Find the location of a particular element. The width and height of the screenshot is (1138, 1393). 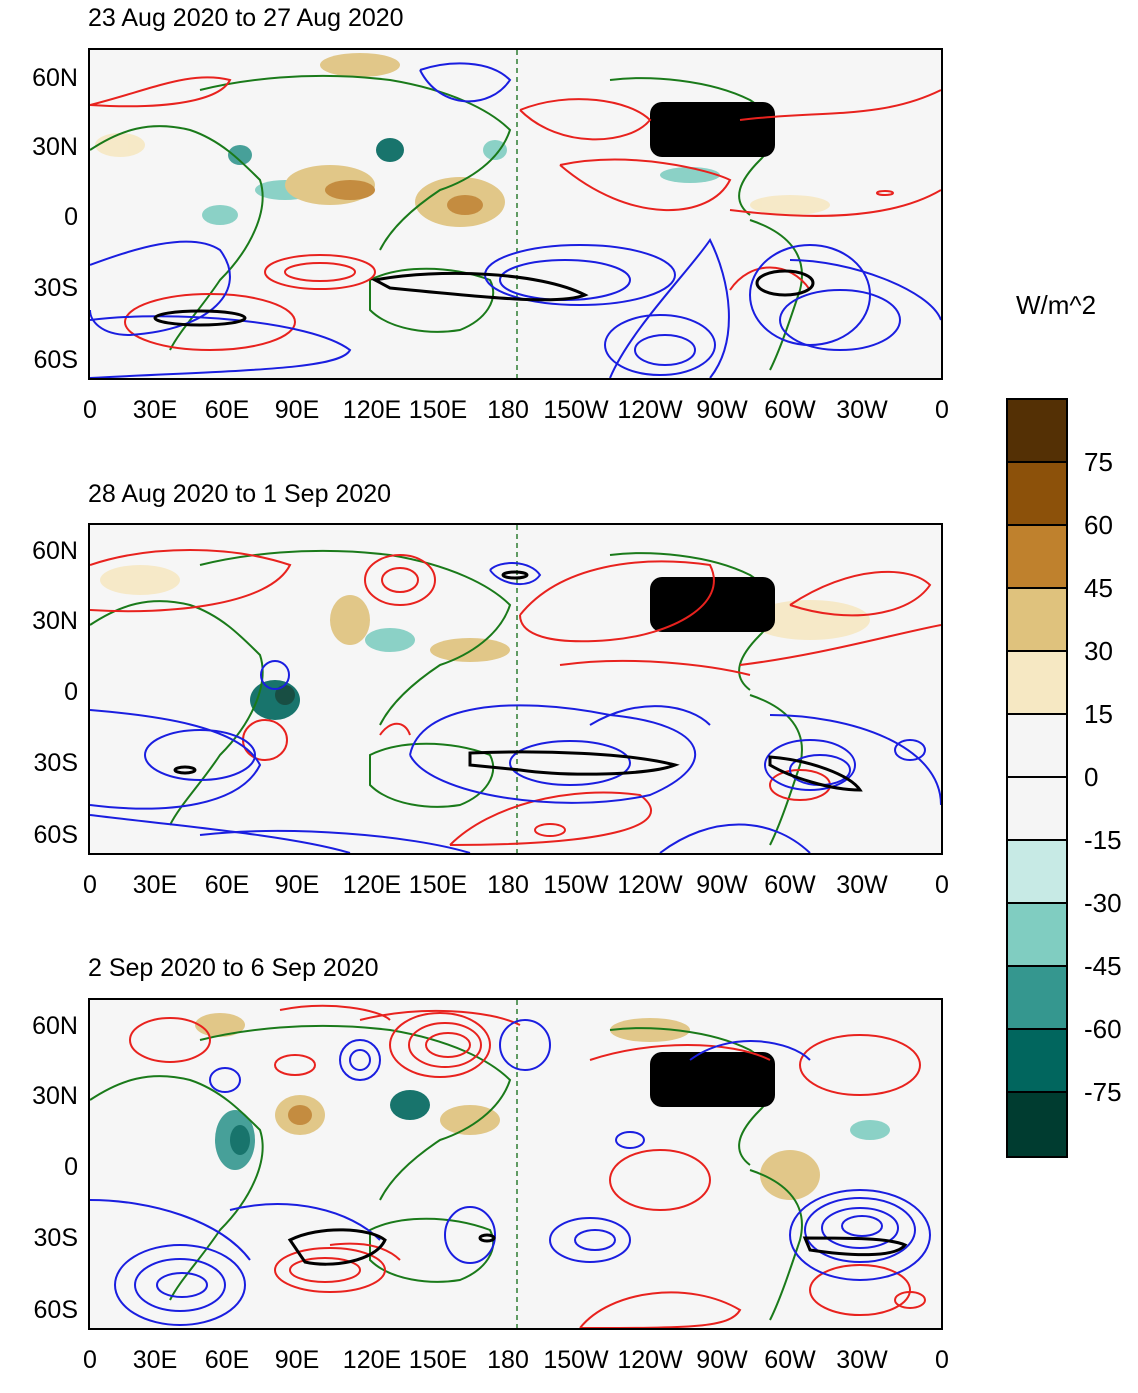

colorbar-label: -15 is located at coordinates (1103, 840).